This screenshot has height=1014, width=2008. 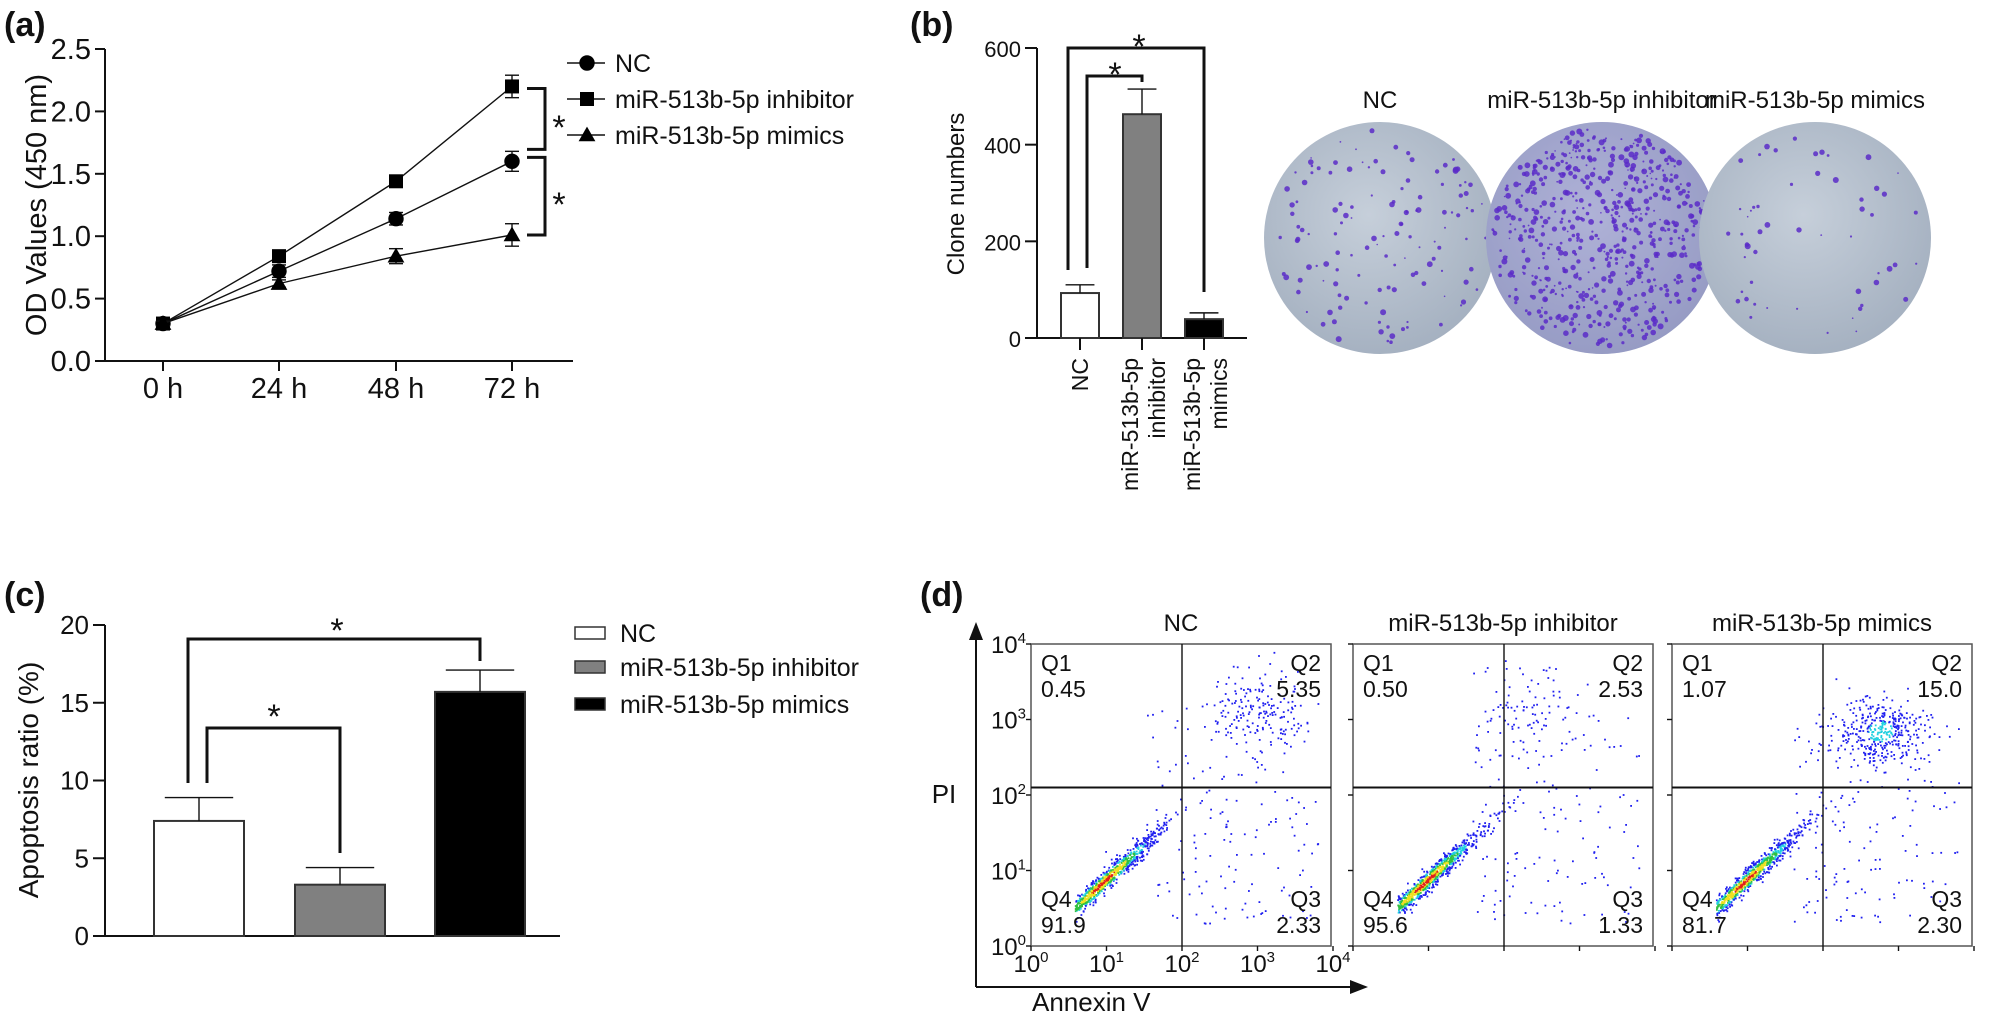 What do you see at coordinates (931, 25) in the screenshot?
I see `panel-label-b: (b)` at bounding box center [931, 25].